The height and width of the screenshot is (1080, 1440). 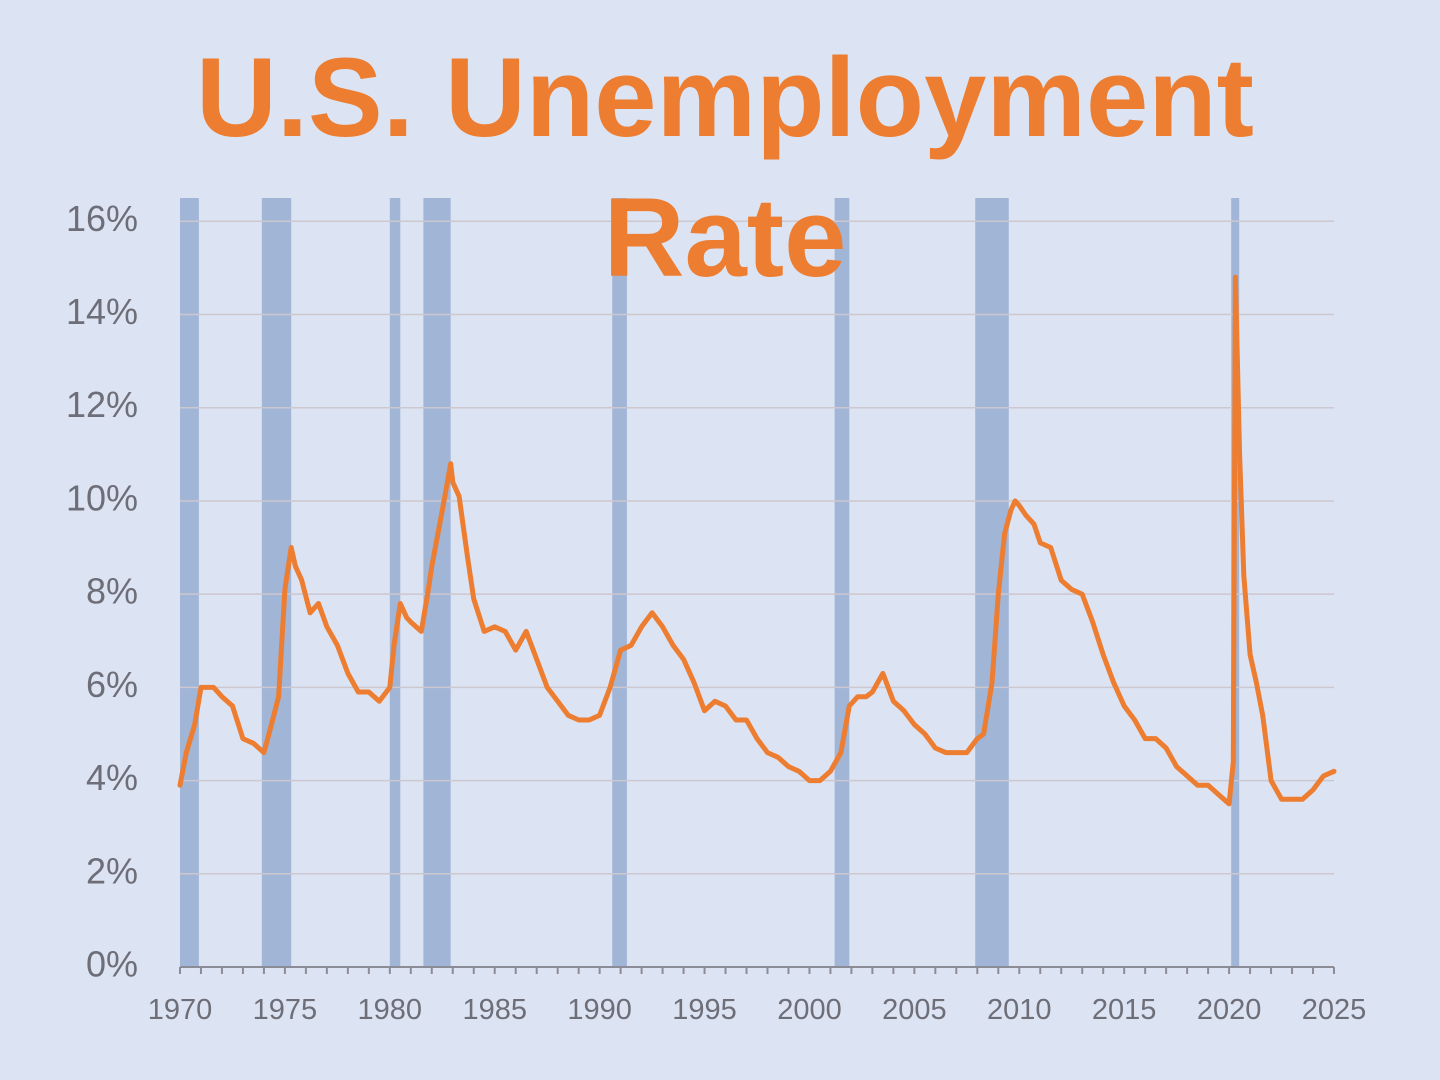 What do you see at coordinates (599, 1010) in the screenshot?
I see `x-tick-label-1990: 1990` at bounding box center [599, 1010].